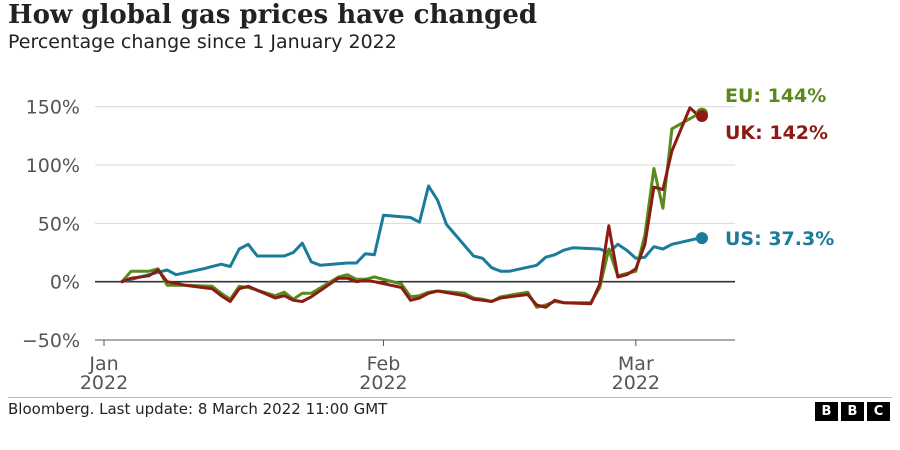 The height and width of the screenshot is (450, 900). What do you see at coordinates (65, 283) in the screenshot?
I see `y-tick-label: 0%` at bounding box center [65, 283].